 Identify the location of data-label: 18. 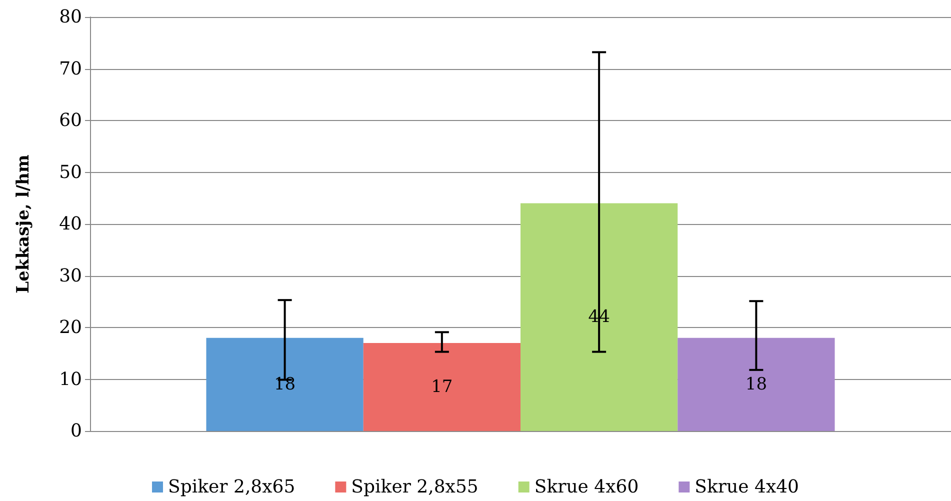
(756, 384).